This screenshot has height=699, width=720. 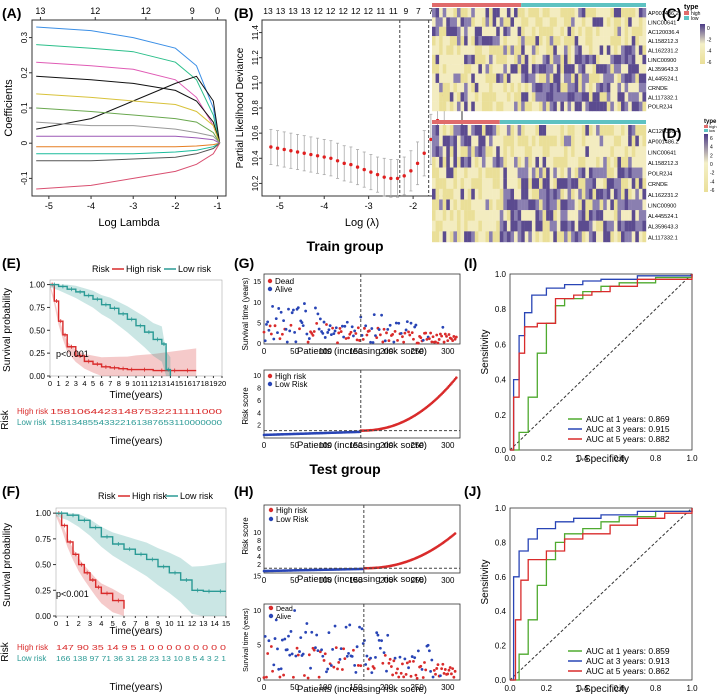 I want to click on panel-label-b: (B), so click(x=243, y=13).